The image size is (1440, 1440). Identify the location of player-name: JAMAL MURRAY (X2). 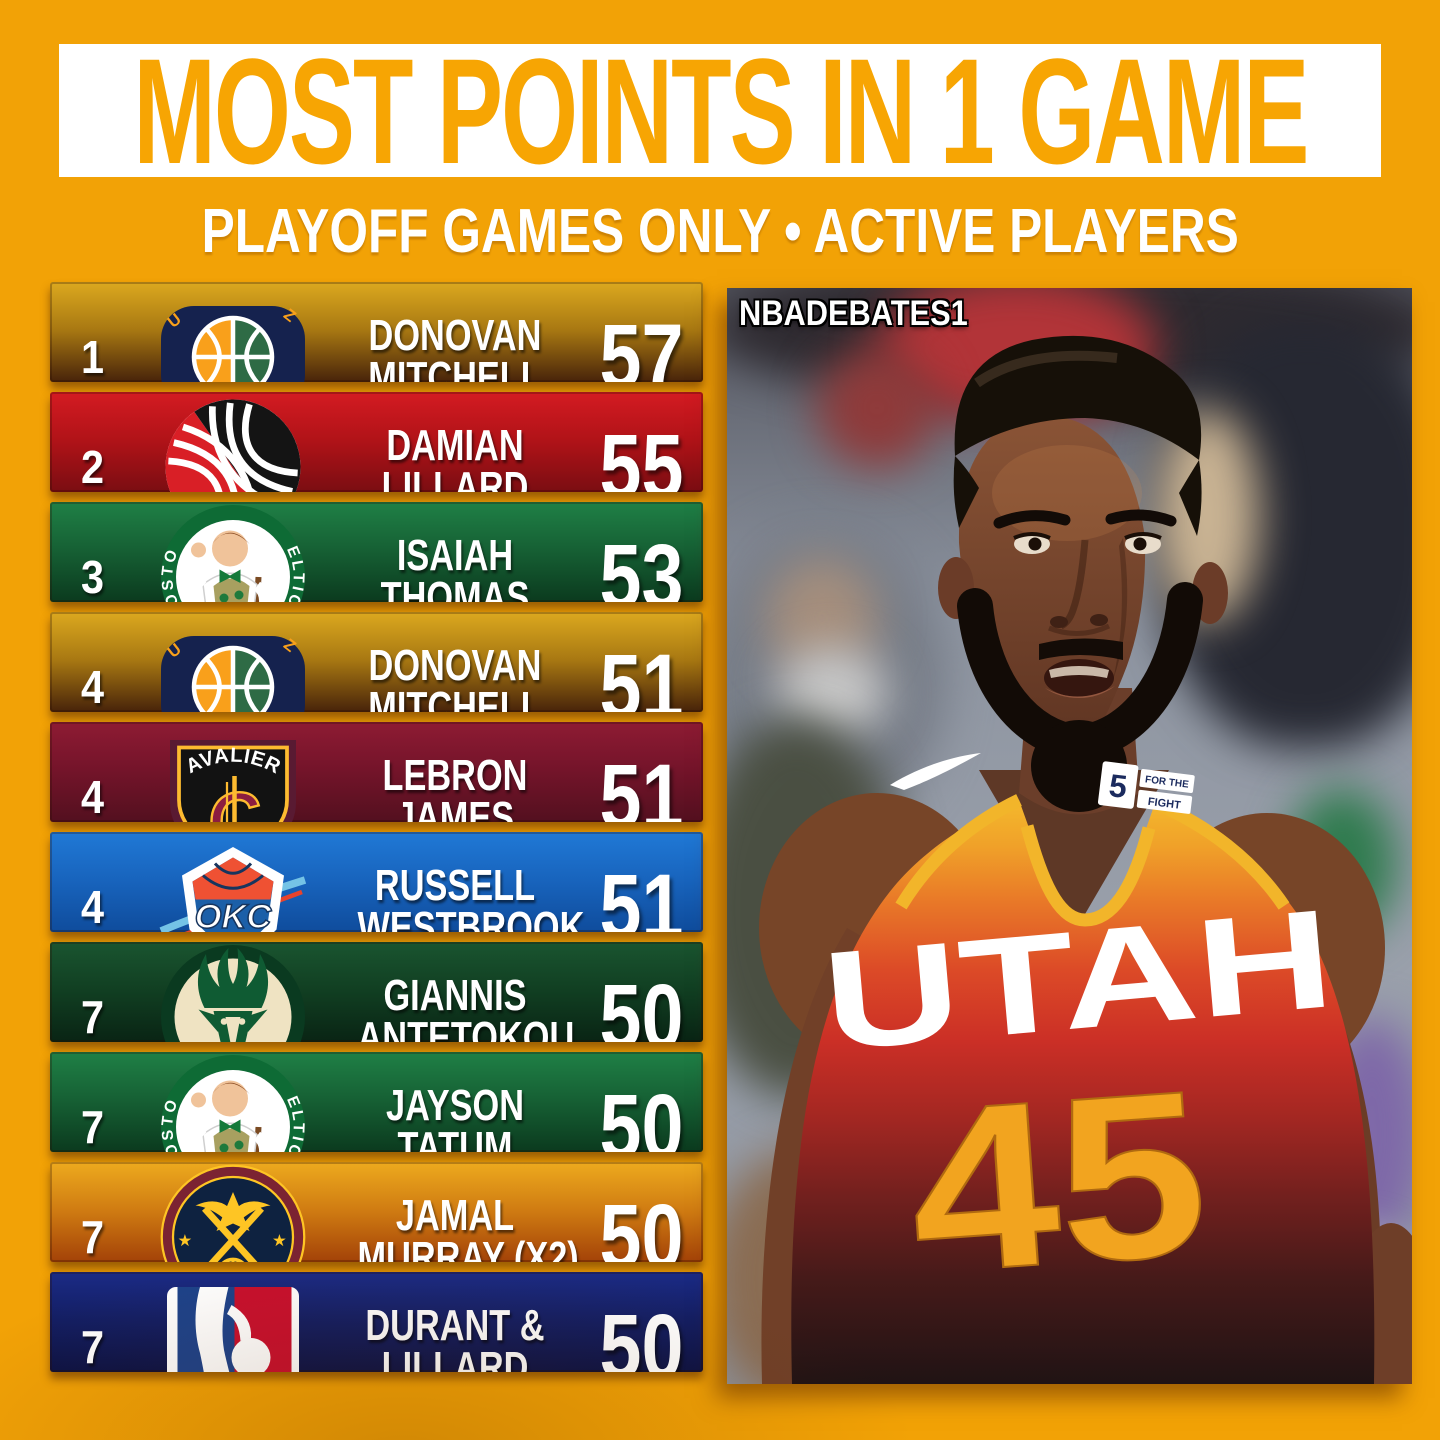
(455, 1226).